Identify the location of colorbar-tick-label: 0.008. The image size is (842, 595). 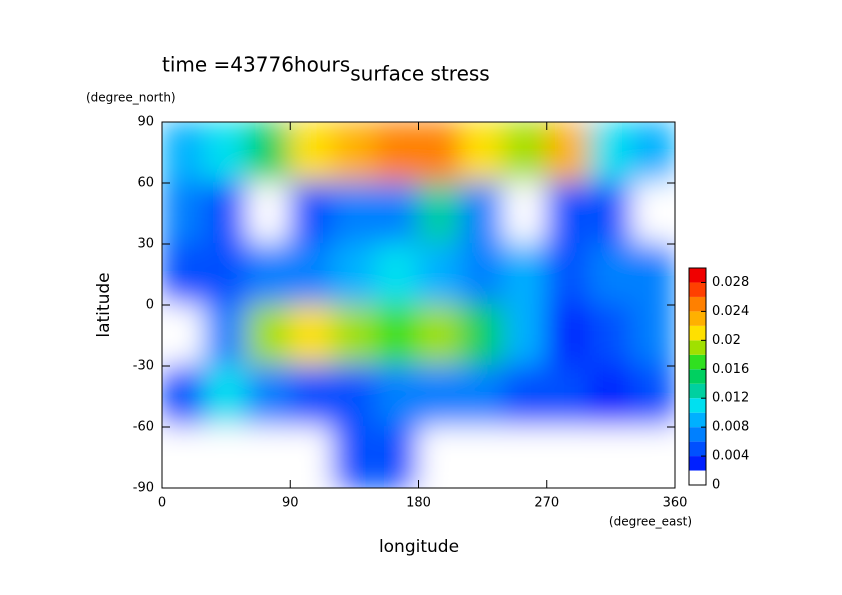
(730, 427).